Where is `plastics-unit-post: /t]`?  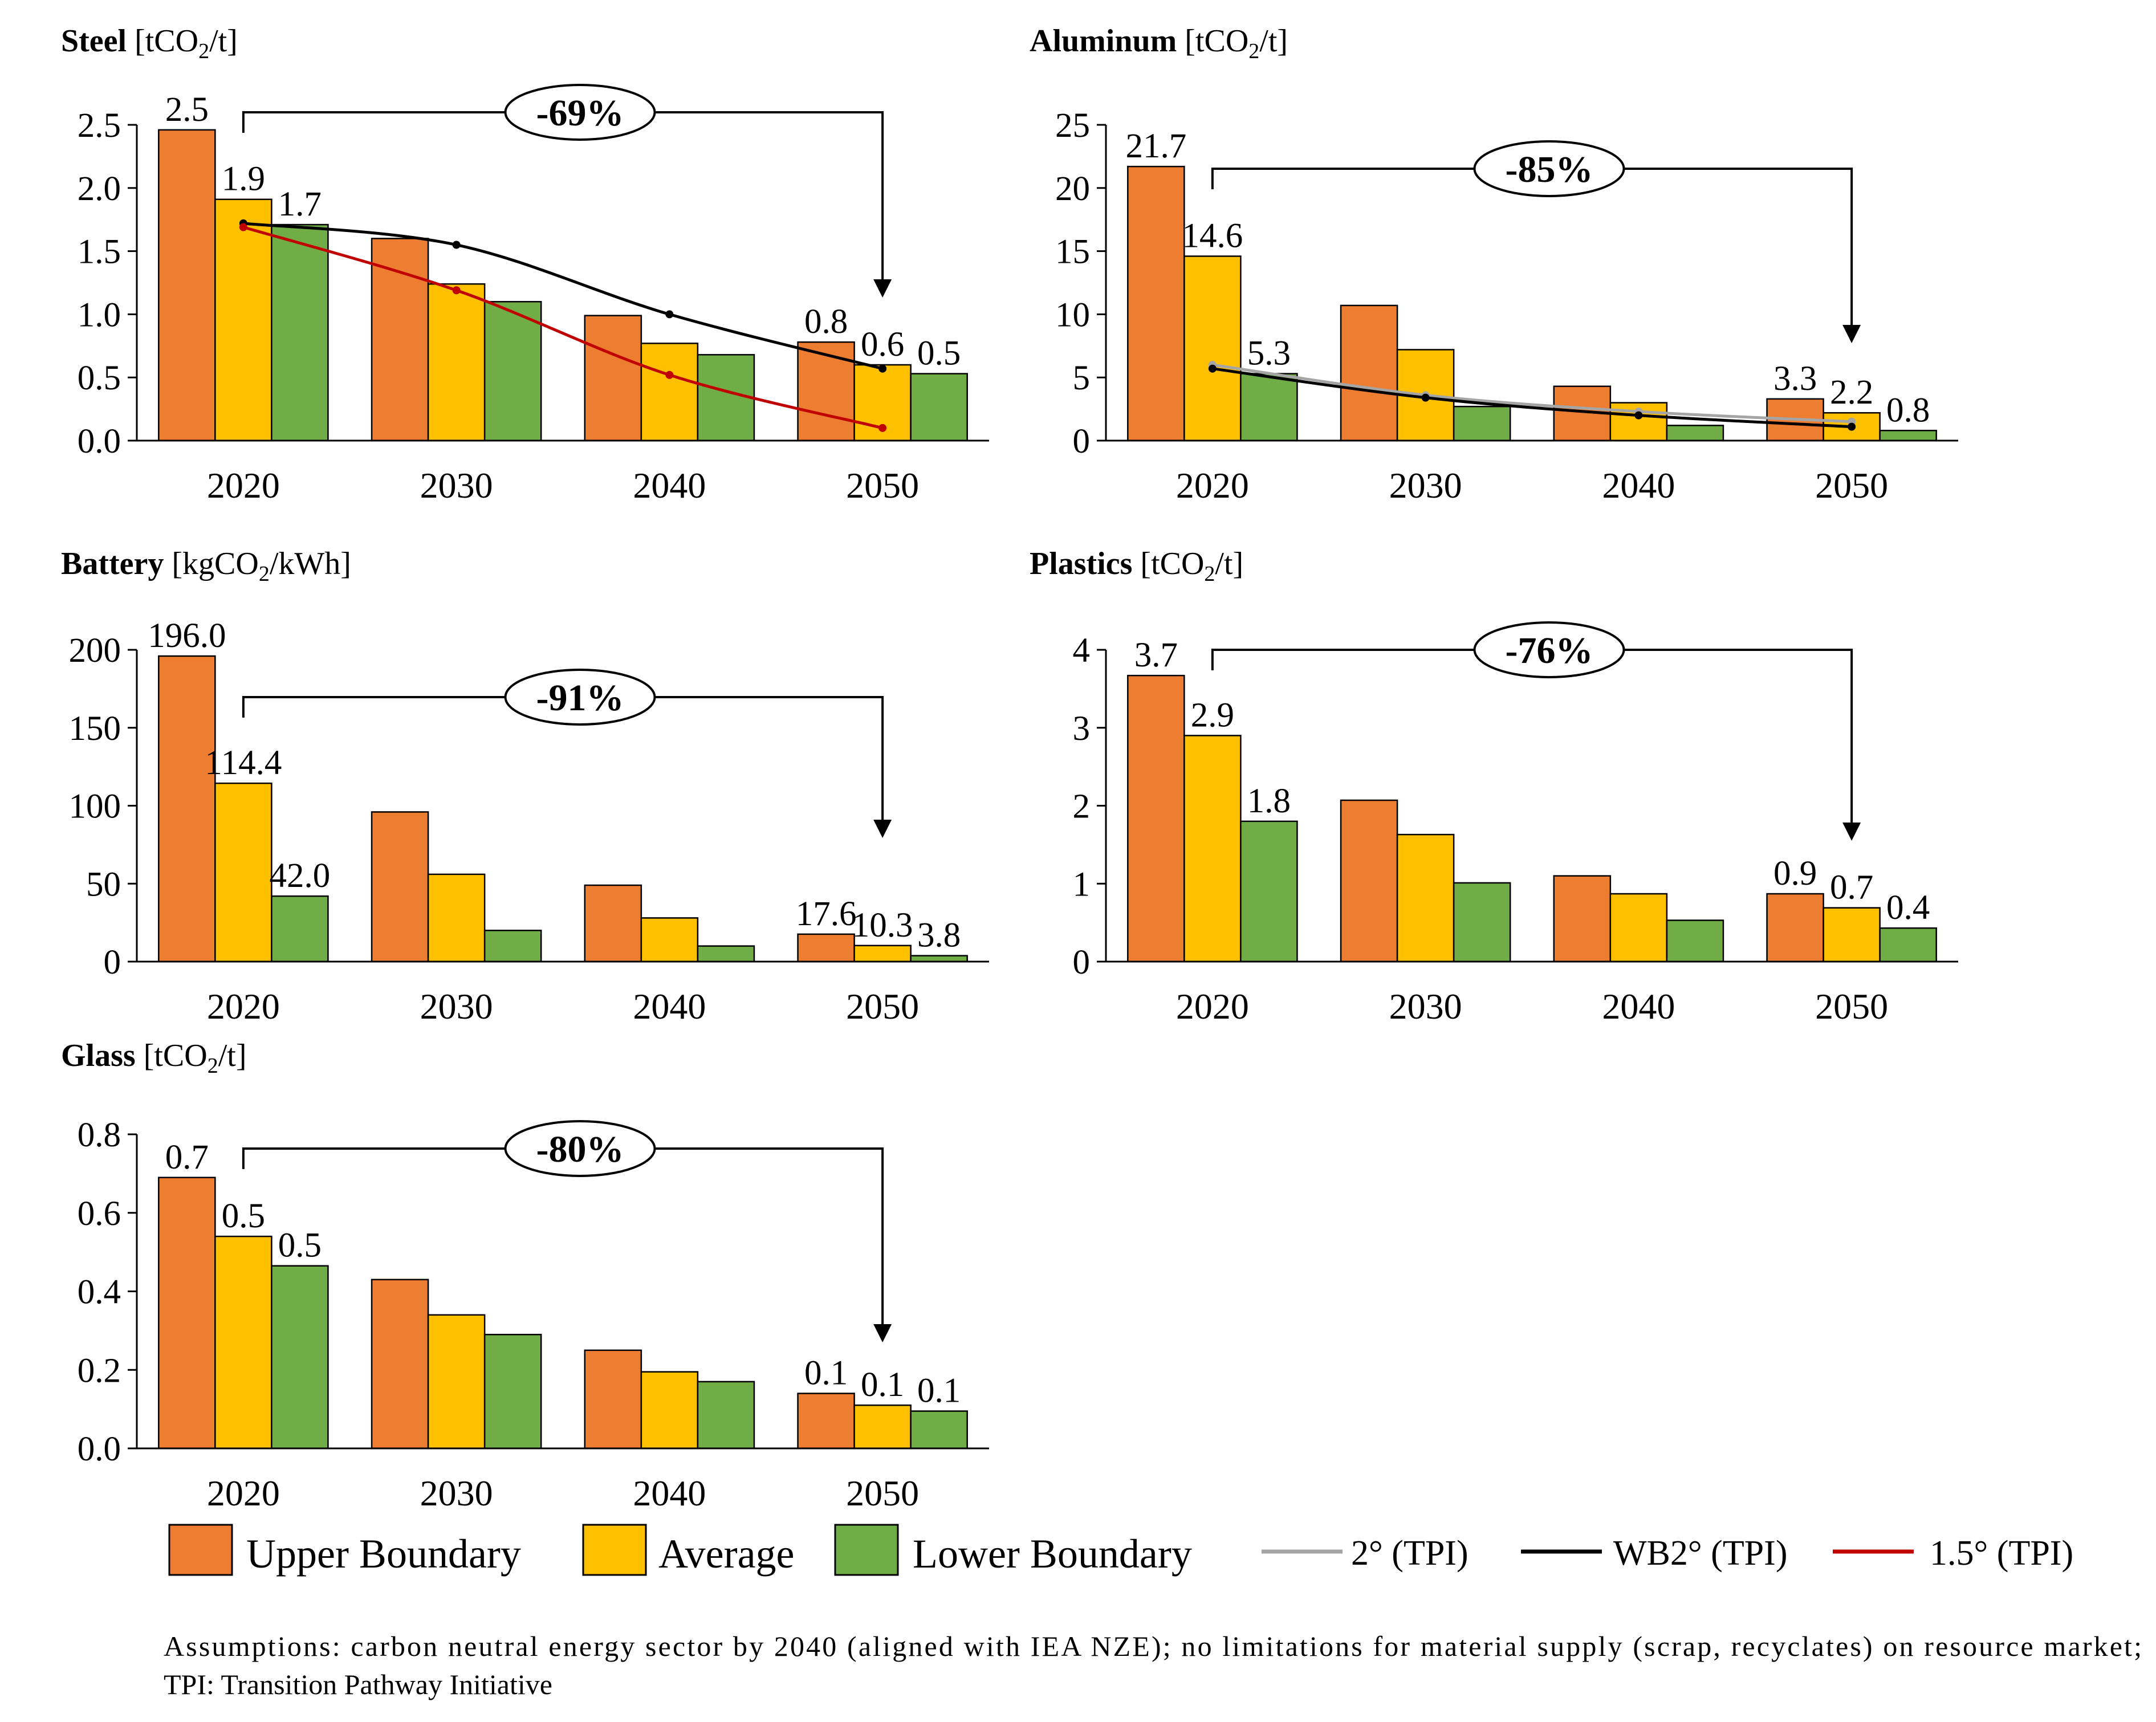
plastics-unit-post: /t] is located at coordinates (1229, 563).